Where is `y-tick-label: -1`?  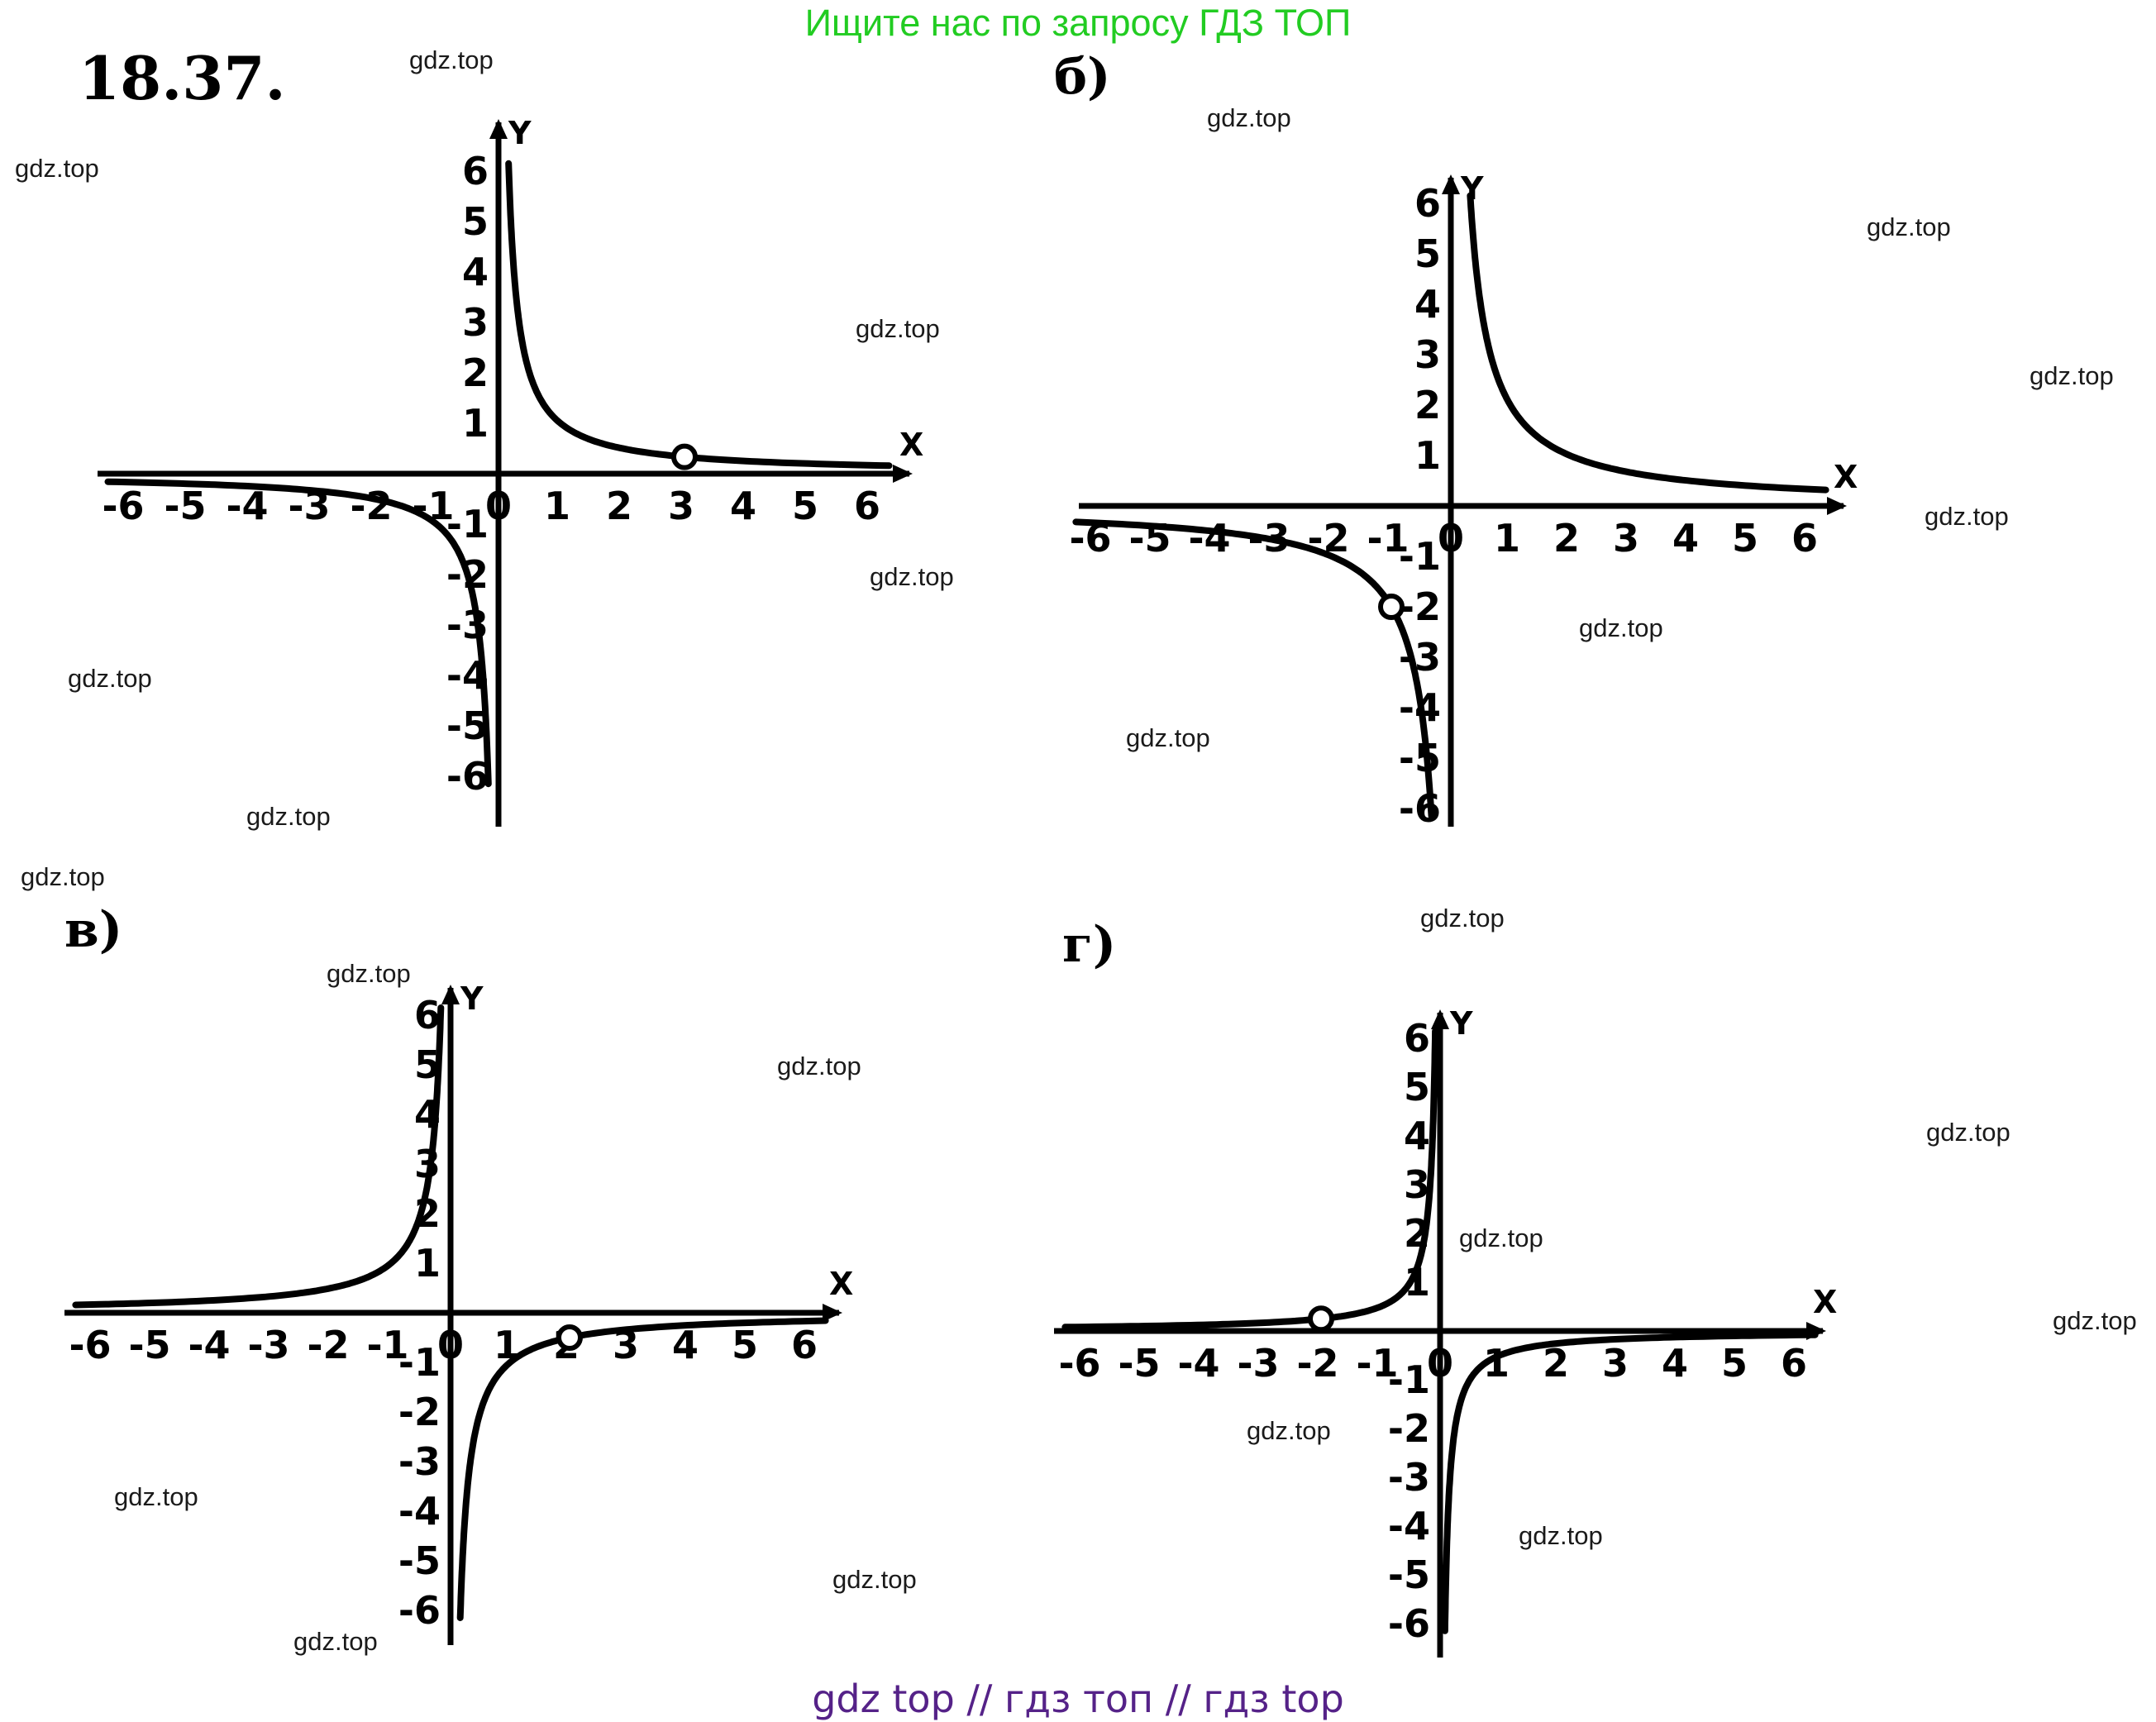 y-tick-label: -1 is located at coordinates (1409, 1379).